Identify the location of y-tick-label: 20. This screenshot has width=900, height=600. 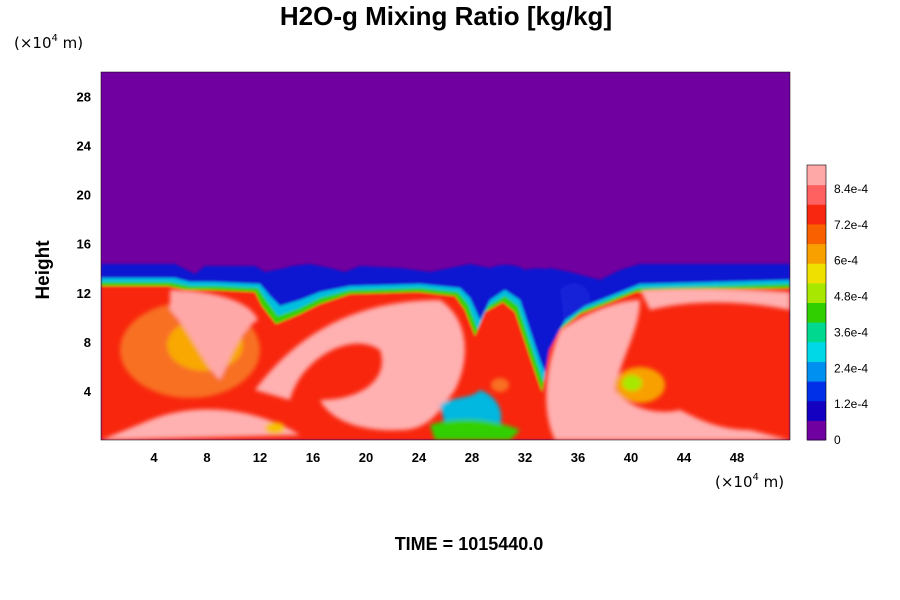
(84, 195).